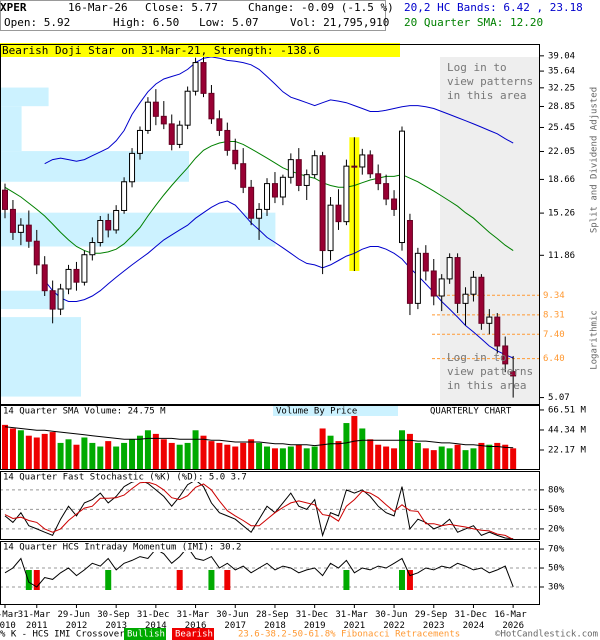 This screenshot has height=640, width=600. I want to click on x-tick-label: 30-Jun 2022, so click(394, 620).